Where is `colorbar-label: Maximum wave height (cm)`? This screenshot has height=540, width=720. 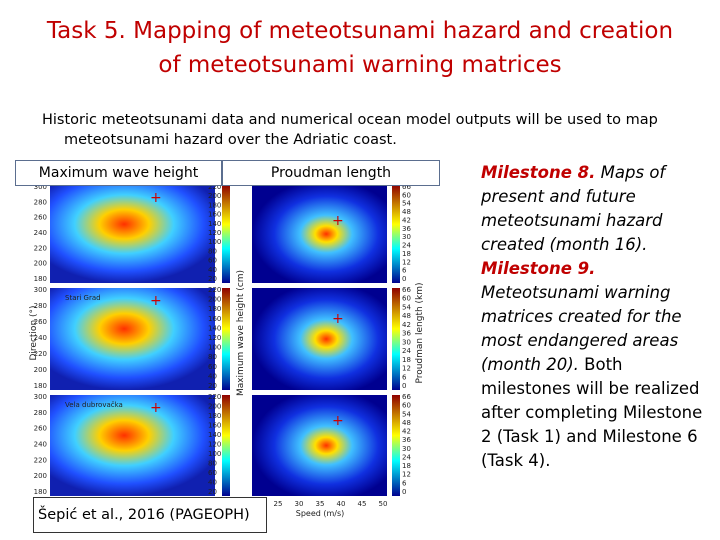 colorbar-label: Maximum wave height (cm) is located at coordinates (241, 333).